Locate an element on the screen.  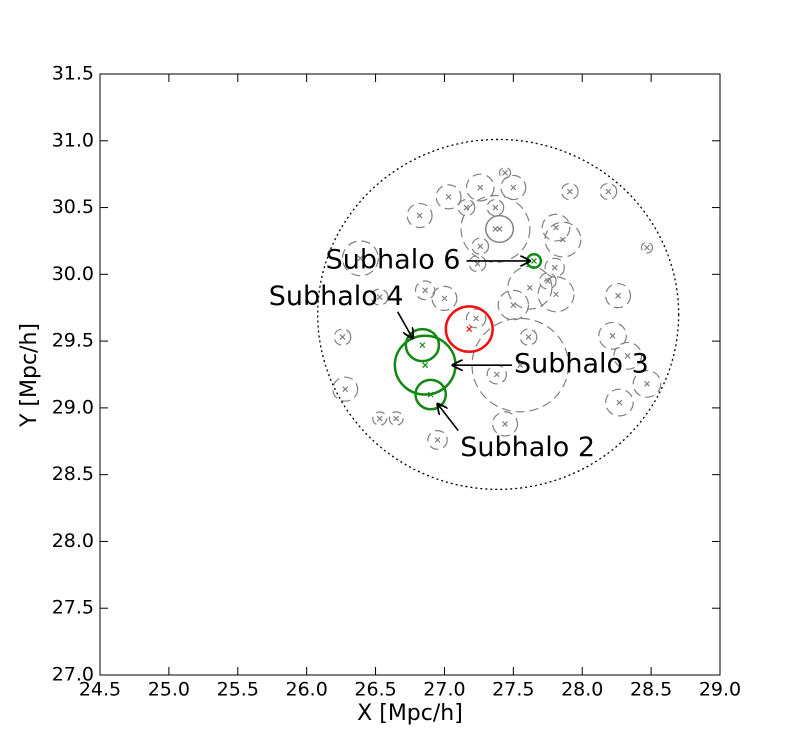
y-tick-label: 28.5 is located at coordinates (73, 474).